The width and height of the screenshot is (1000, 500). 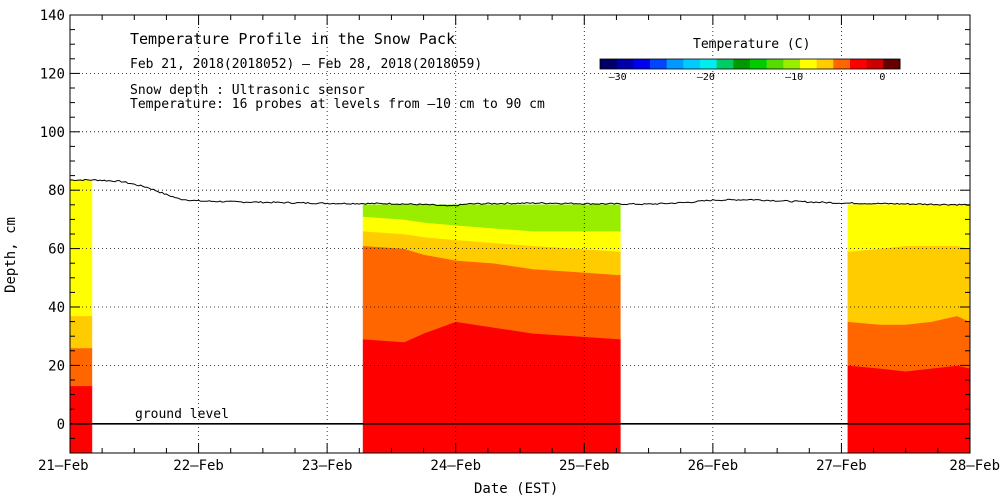 I want to click on y-tick-label: 100, so click(x=52, y=133).